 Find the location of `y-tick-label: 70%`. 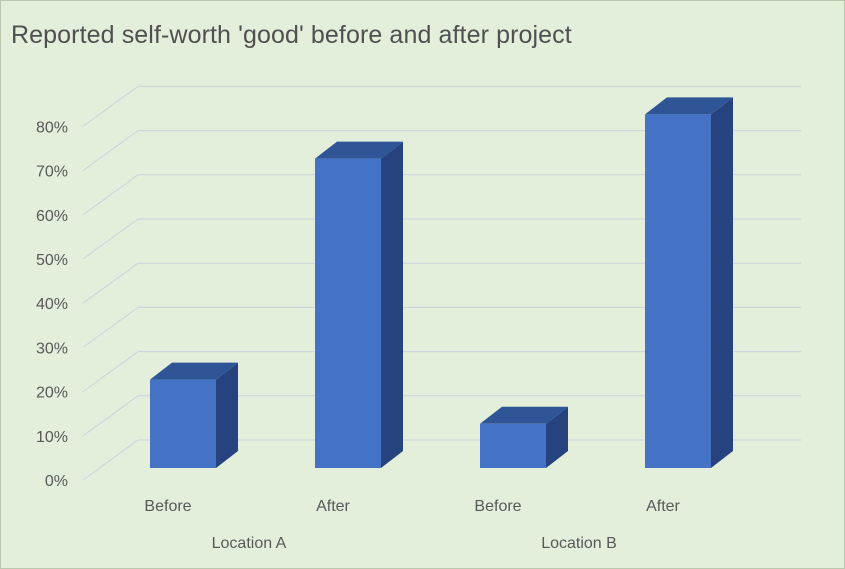

y-tick-label: 70% is located at coordinates (52, 172).